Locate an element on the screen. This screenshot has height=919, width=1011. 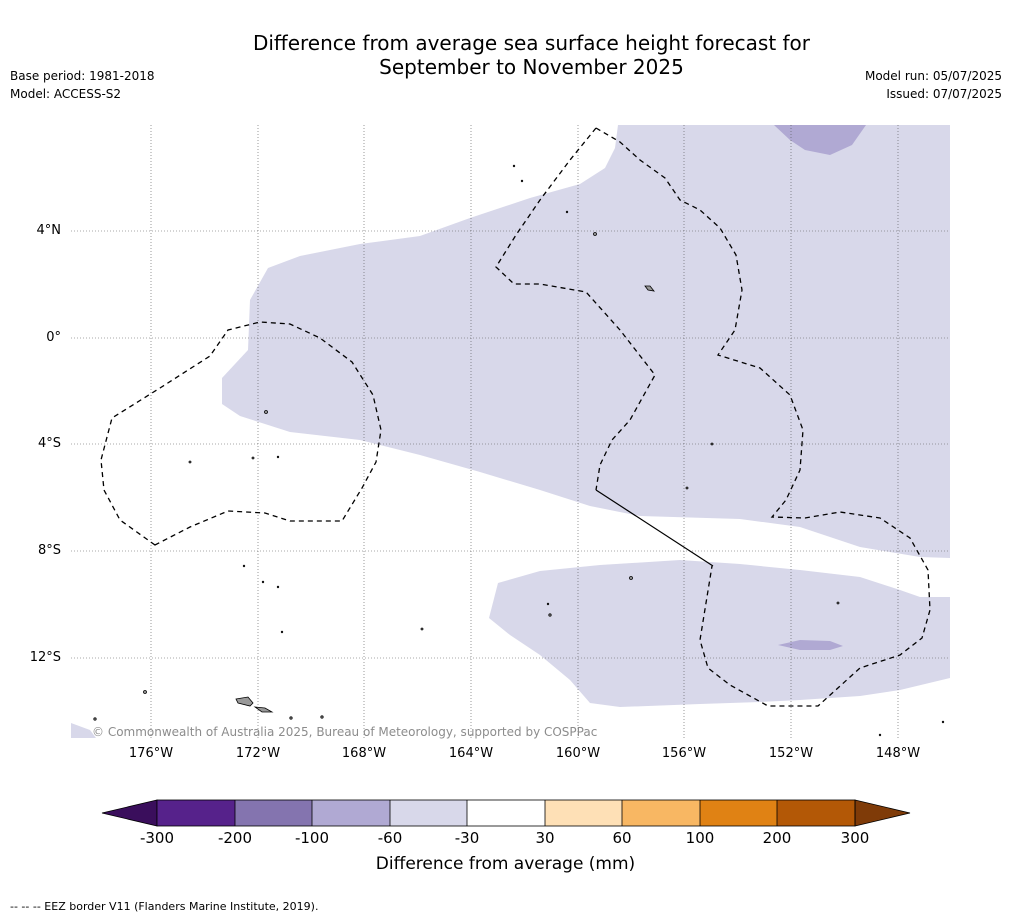
lat-label-12s: 12°S is located at coordinates (45, 657).